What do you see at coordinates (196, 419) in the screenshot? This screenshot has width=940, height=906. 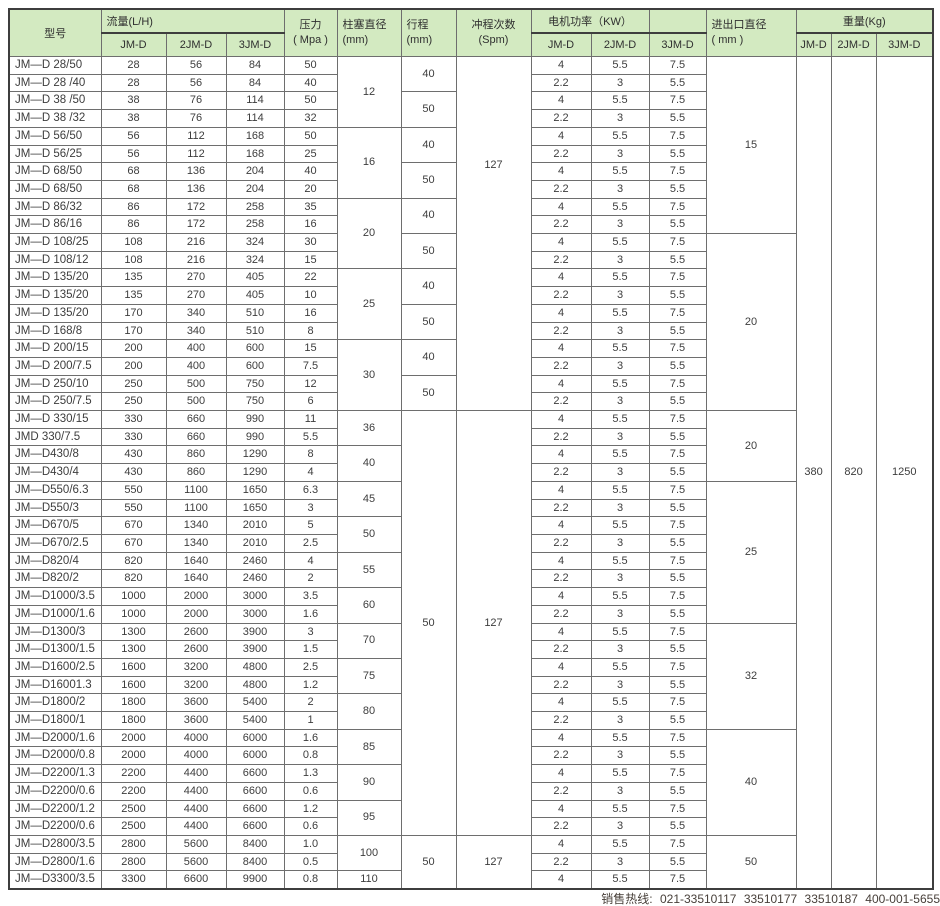 I see `flow-2jmd-cell: 660` at bounding box center [196, 419].